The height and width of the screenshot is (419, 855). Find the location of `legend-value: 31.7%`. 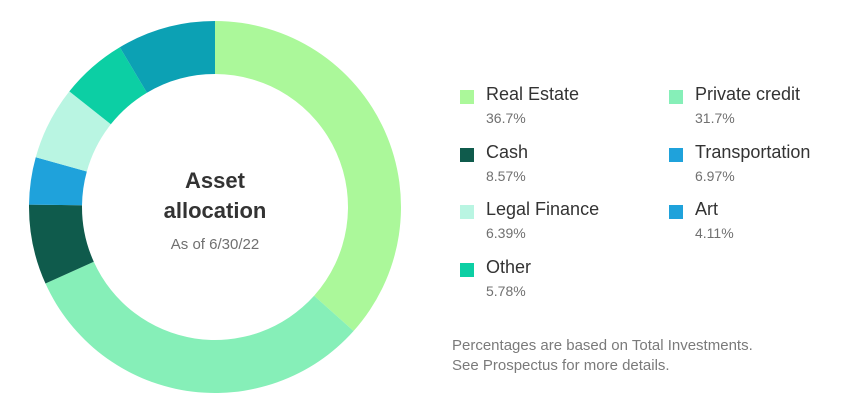

legend-value: 31.7% is located at coordinates (715, 118).